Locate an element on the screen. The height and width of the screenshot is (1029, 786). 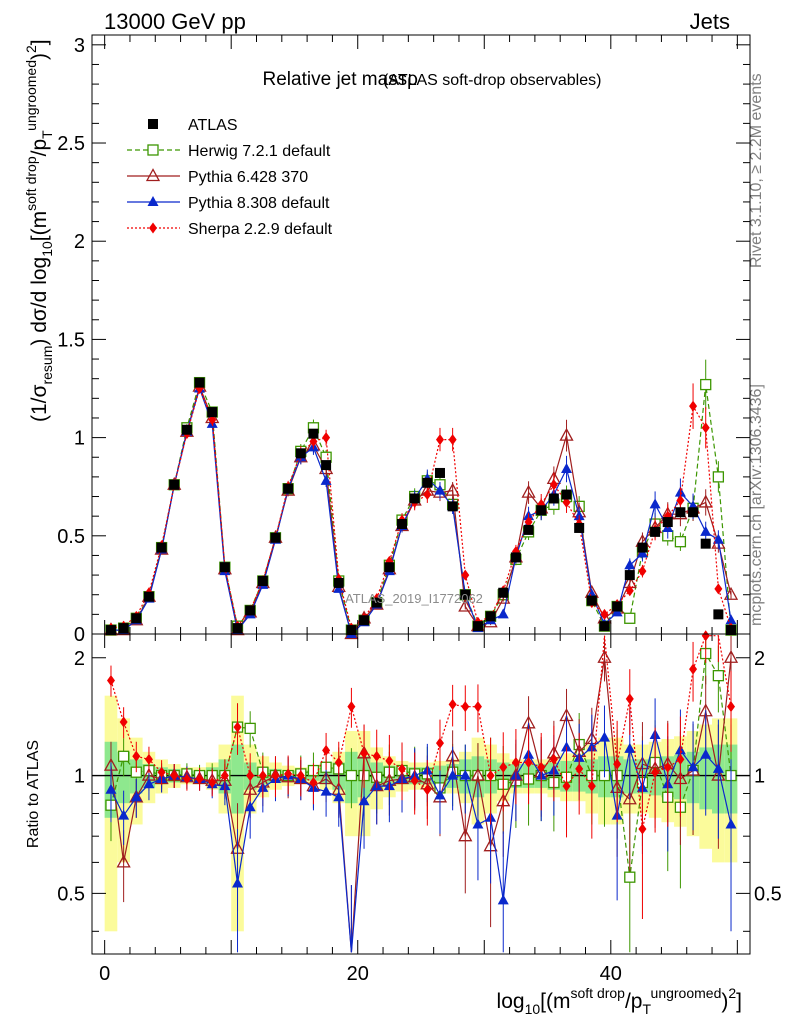
ratio-y-tick-label-right: 1 is located at coordinates (759, 777).